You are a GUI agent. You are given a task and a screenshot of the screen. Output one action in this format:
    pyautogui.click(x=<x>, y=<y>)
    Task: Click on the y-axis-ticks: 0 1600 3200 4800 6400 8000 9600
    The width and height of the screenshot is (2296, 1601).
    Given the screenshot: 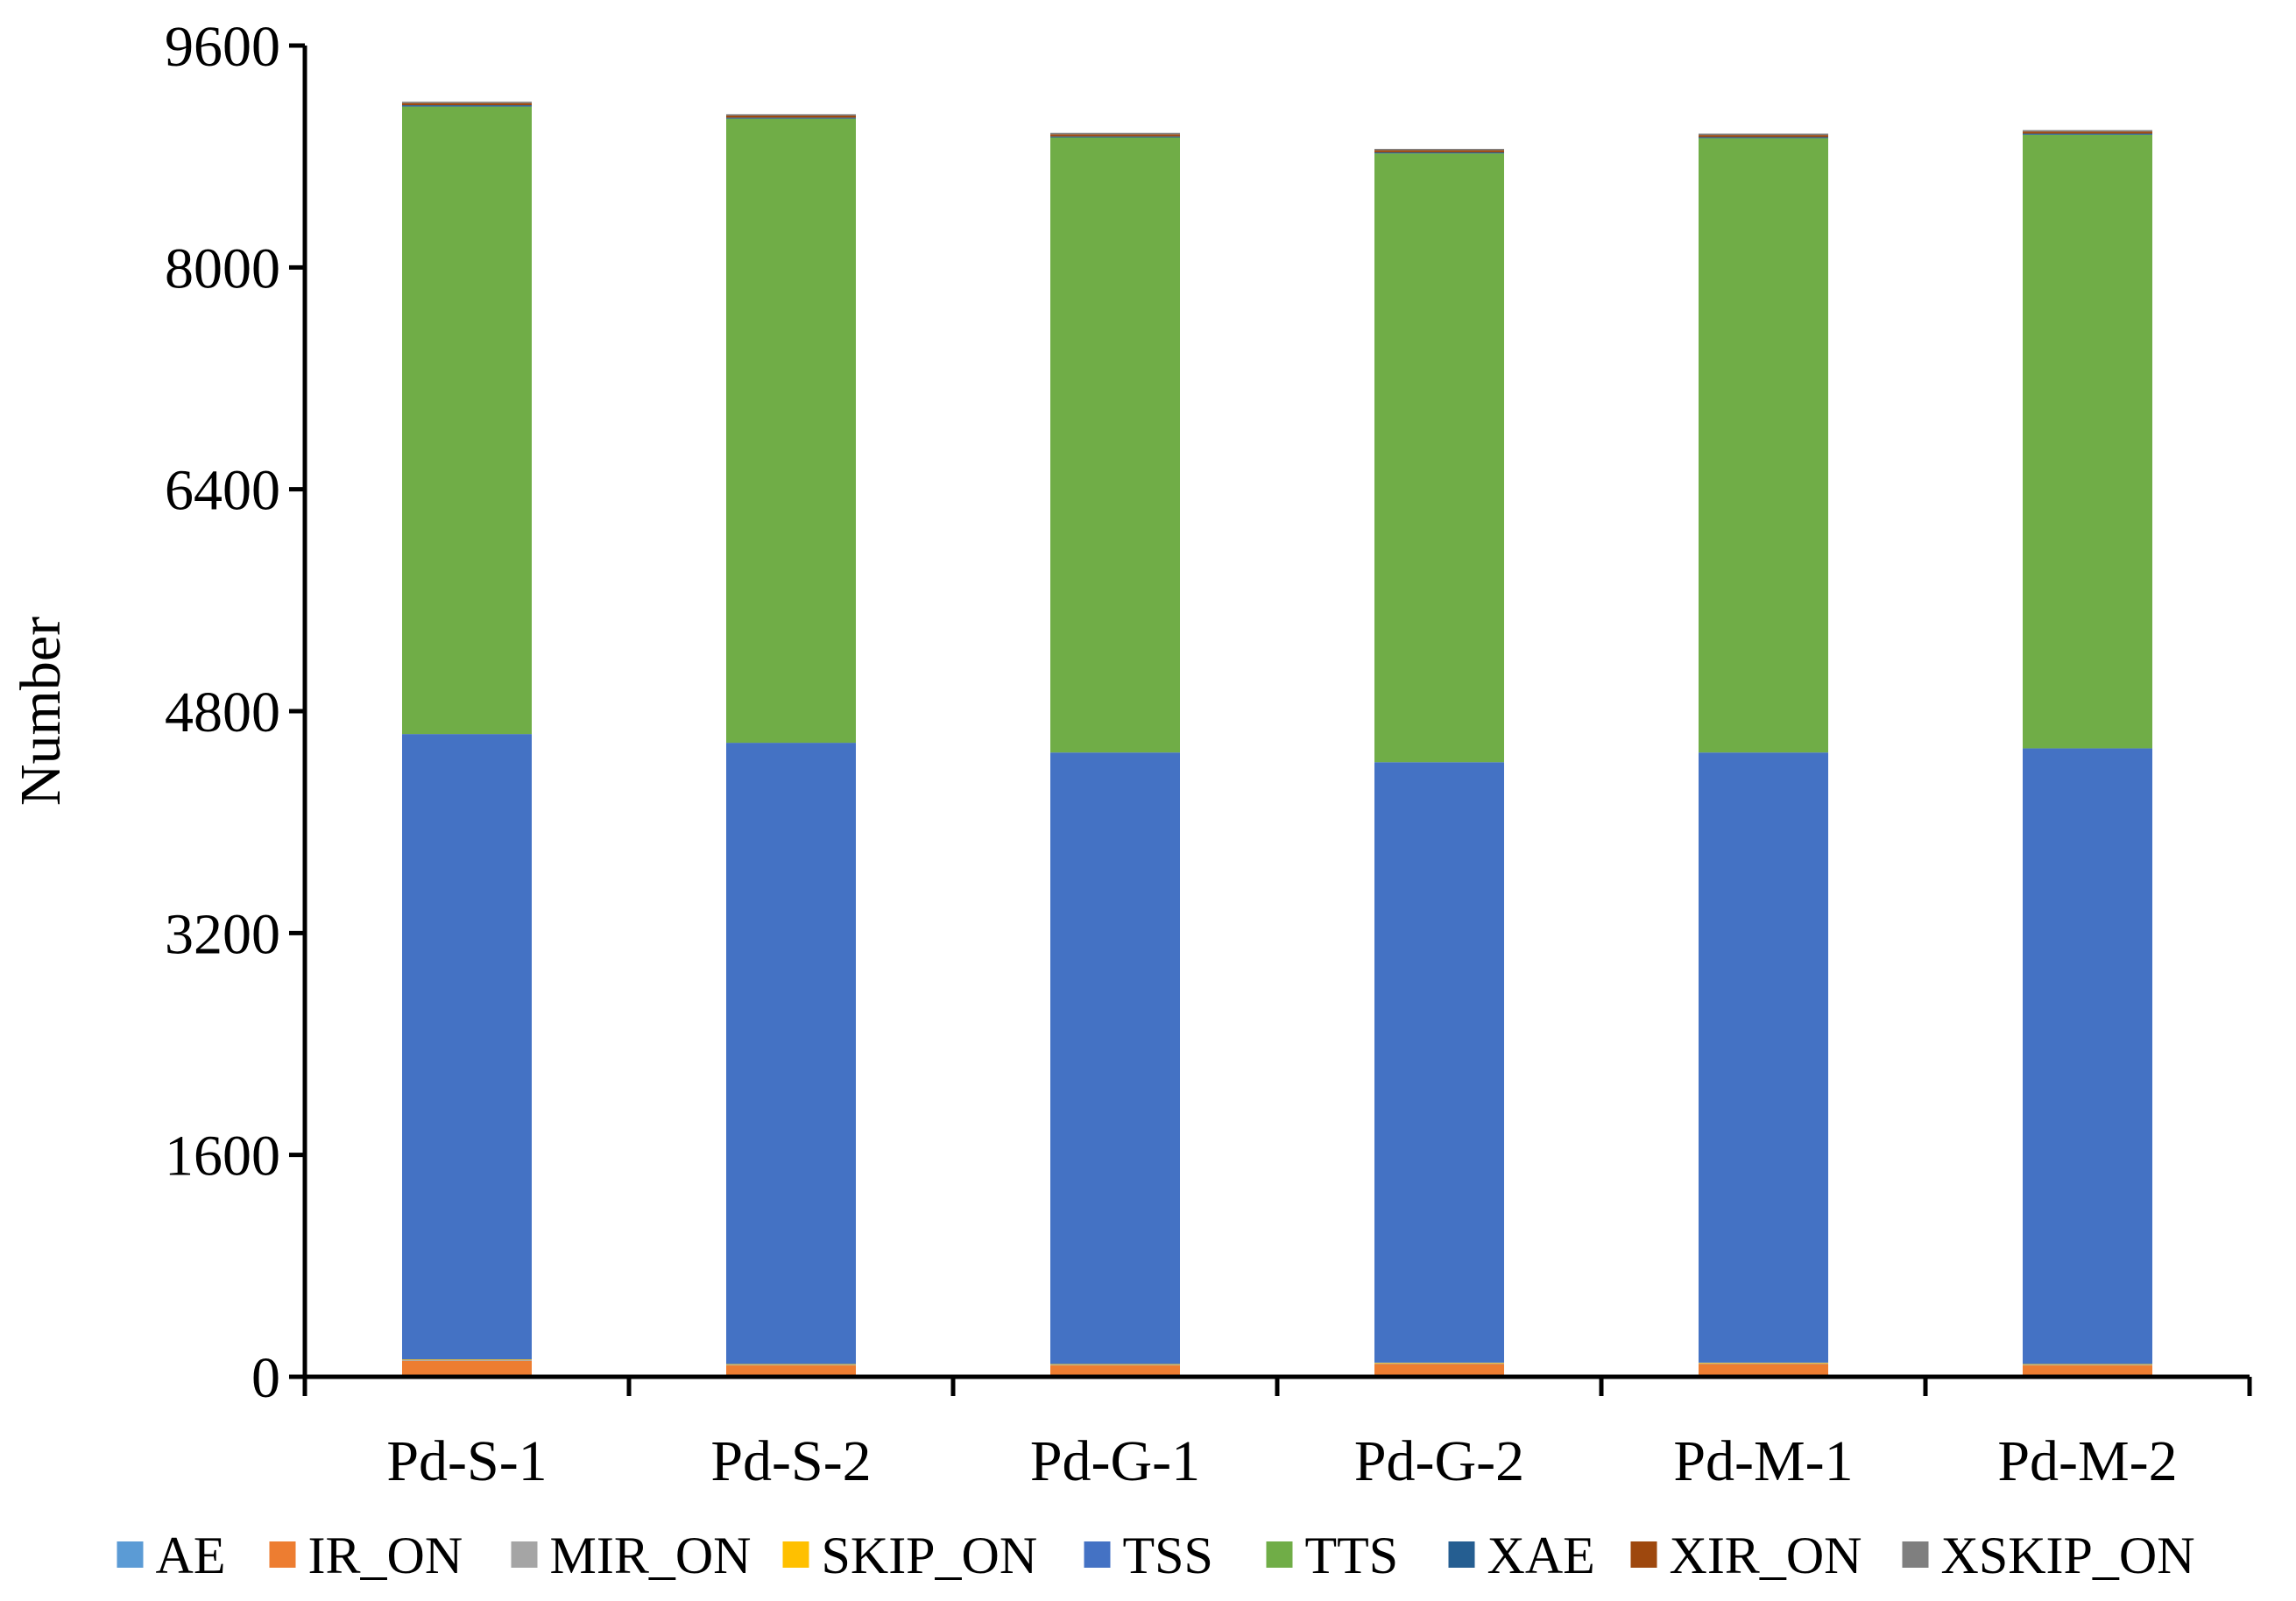 What is the action you would take?
    pyautogui.click(x=235, y=713)
    